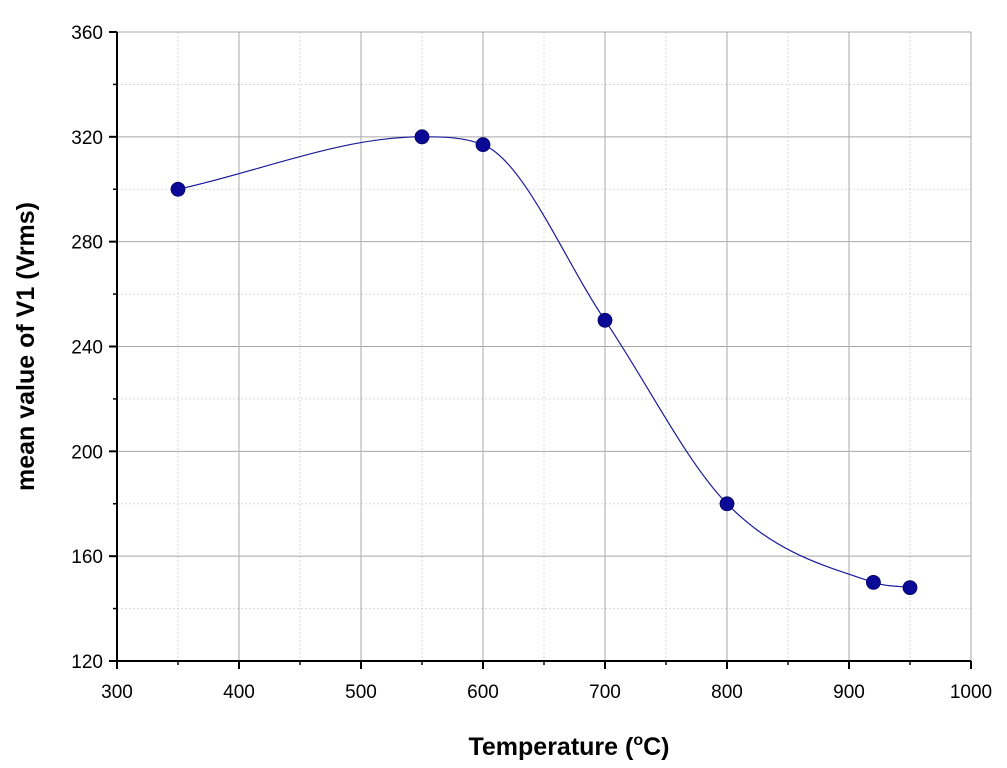 This screenshot has width=1007, height=768. What do you see at coordinates (87, 243) in the screenshot?
I see `y-tick-label: 280` at bounding box center [87, 243].